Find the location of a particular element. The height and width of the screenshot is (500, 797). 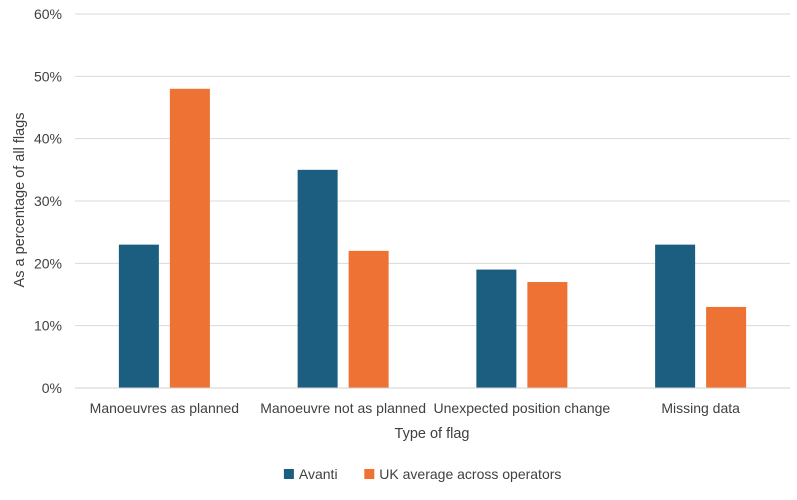

legend-label: UK average across operators is located at coordinates (470, 474).